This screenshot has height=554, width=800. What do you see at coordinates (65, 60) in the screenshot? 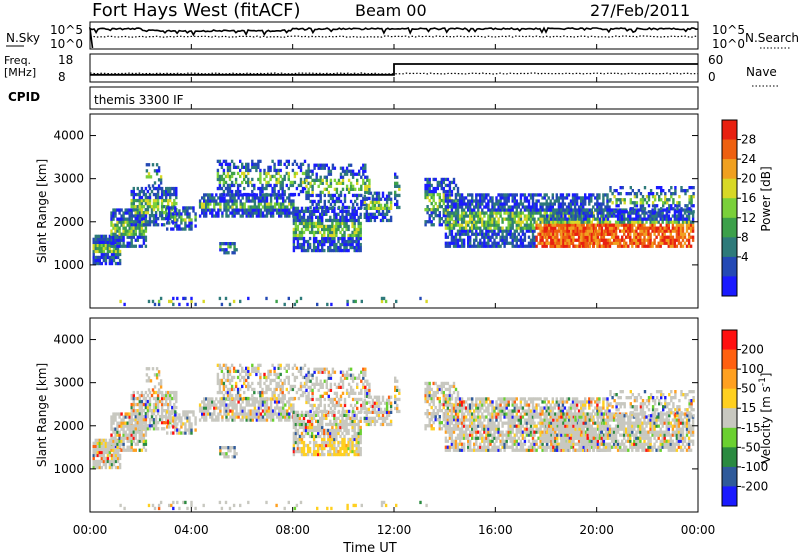
I see `freq-left-tick-top: 18` at bounding box center [65, 60].